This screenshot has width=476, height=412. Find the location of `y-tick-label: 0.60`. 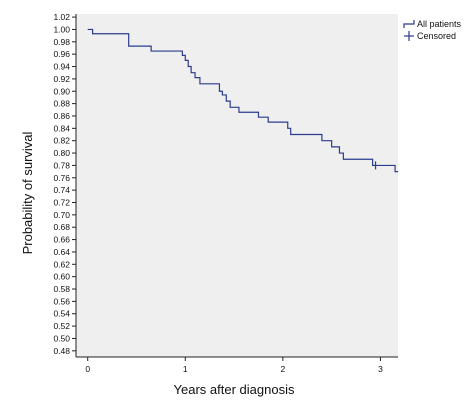

y-tick-label: 0.60 is located at coordinates (61, 277).